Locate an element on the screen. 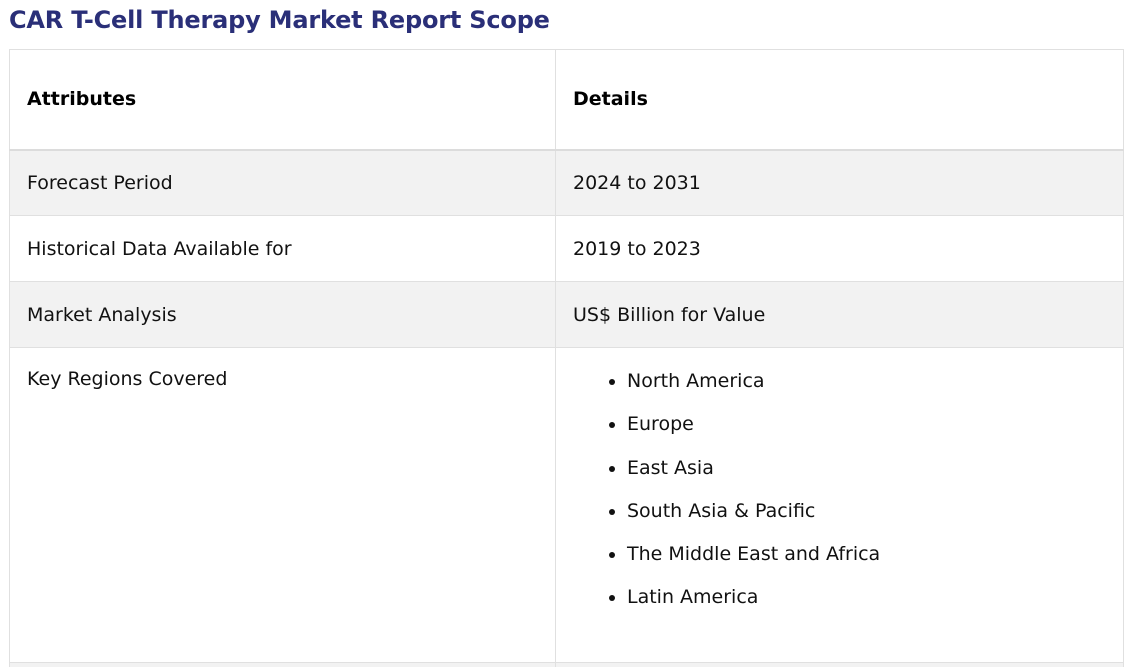 The height and width of the screenshot is (667, 1129). attribute-cell: Historical Data Available for is located at coordinates (282, 248).